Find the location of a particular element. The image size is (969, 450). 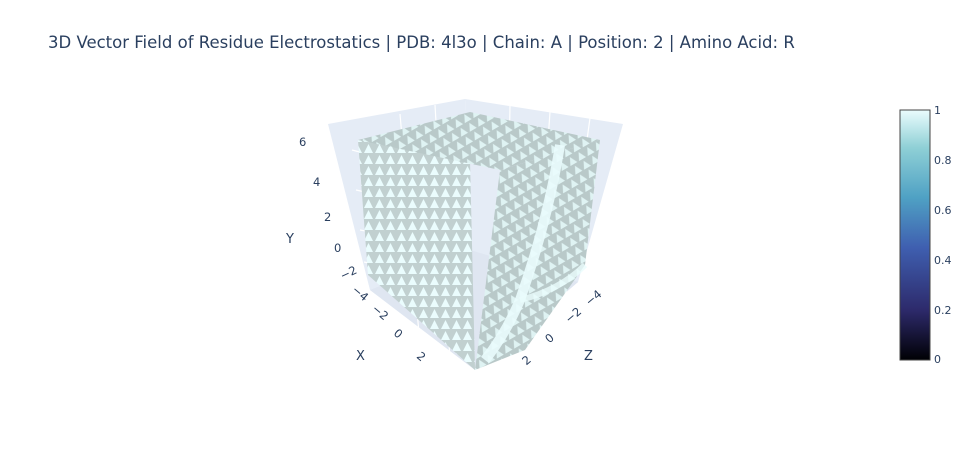

colorbar-tick: 0.2 is located at coordinates (943, 310).